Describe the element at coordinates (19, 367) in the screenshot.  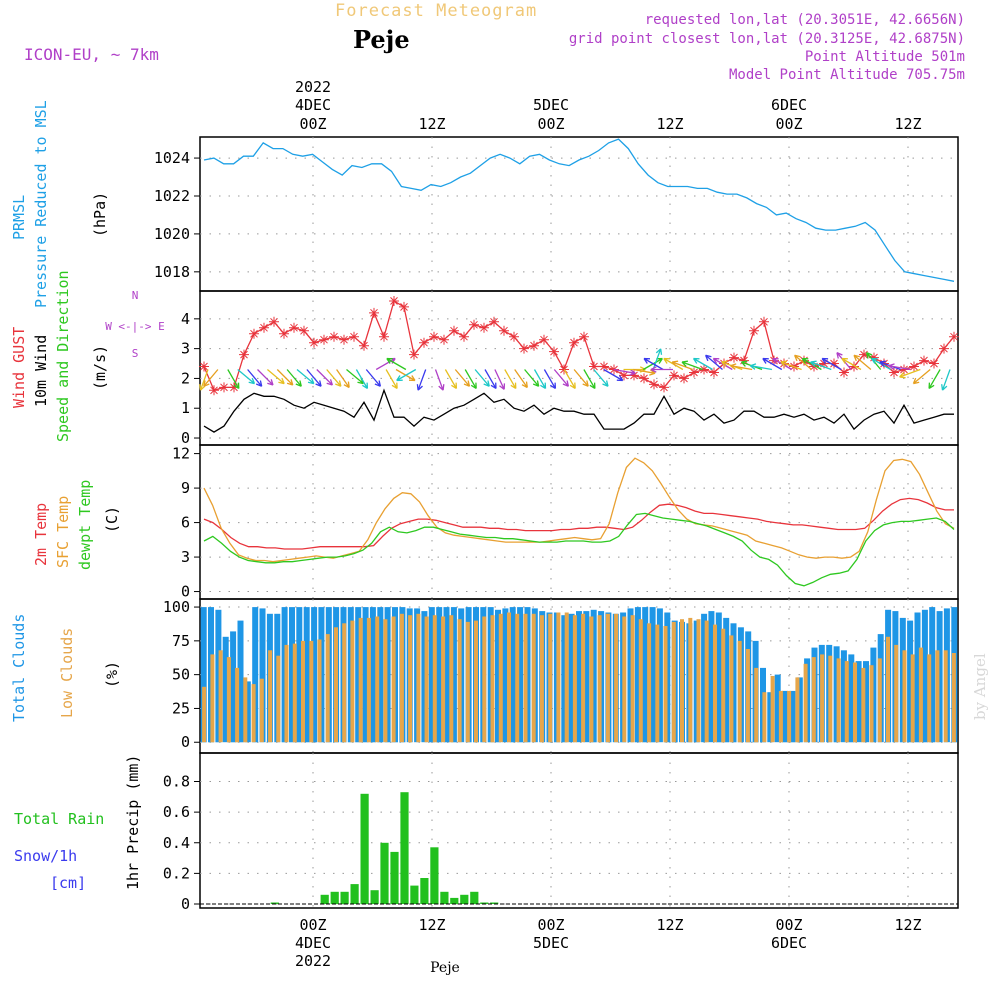
I see `wind-gust-label: Wind GUST` at that location.